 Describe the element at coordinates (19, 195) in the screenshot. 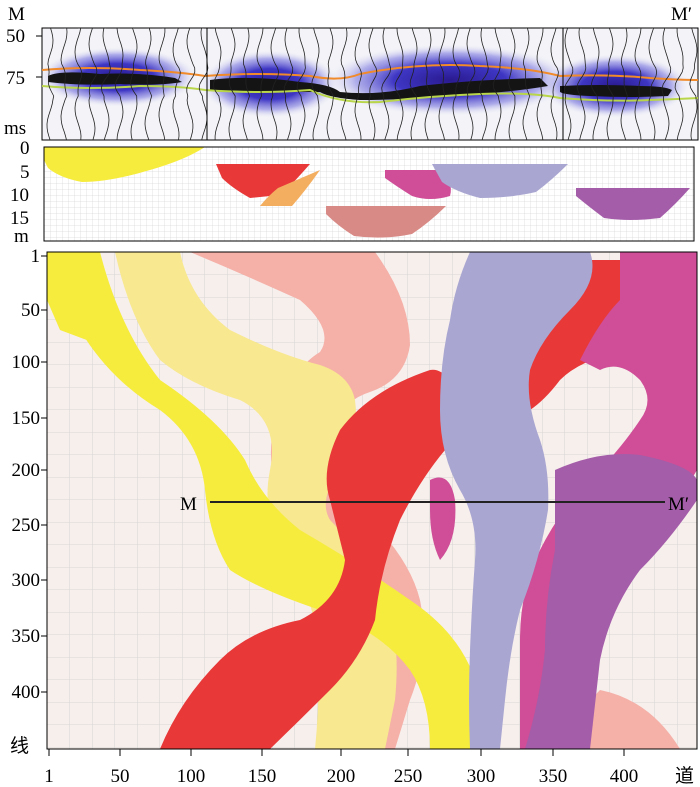

I see `depth-tick-10: 10` at that location.